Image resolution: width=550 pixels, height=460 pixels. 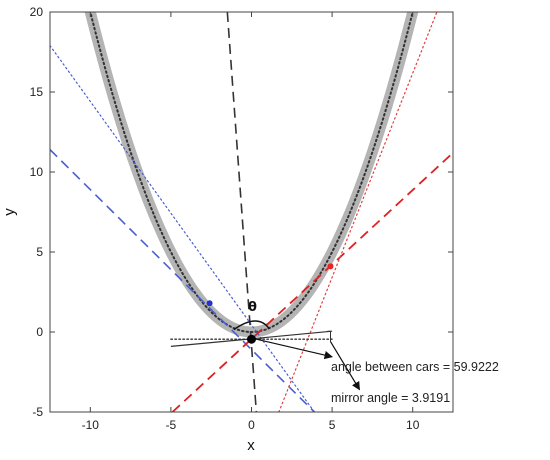 I want to click on x-axis-label: x, so click(x=251, y=445).